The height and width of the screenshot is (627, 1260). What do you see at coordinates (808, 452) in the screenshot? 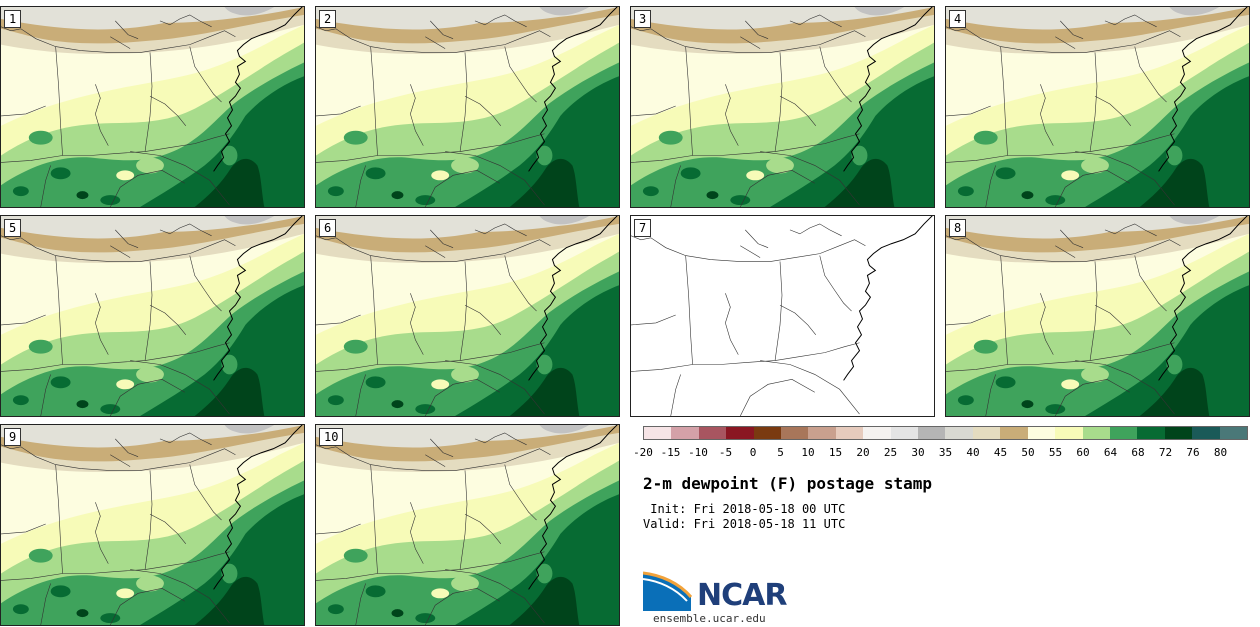
I see `colorbar-tick-label: 10` at bounding box center [808, 452].